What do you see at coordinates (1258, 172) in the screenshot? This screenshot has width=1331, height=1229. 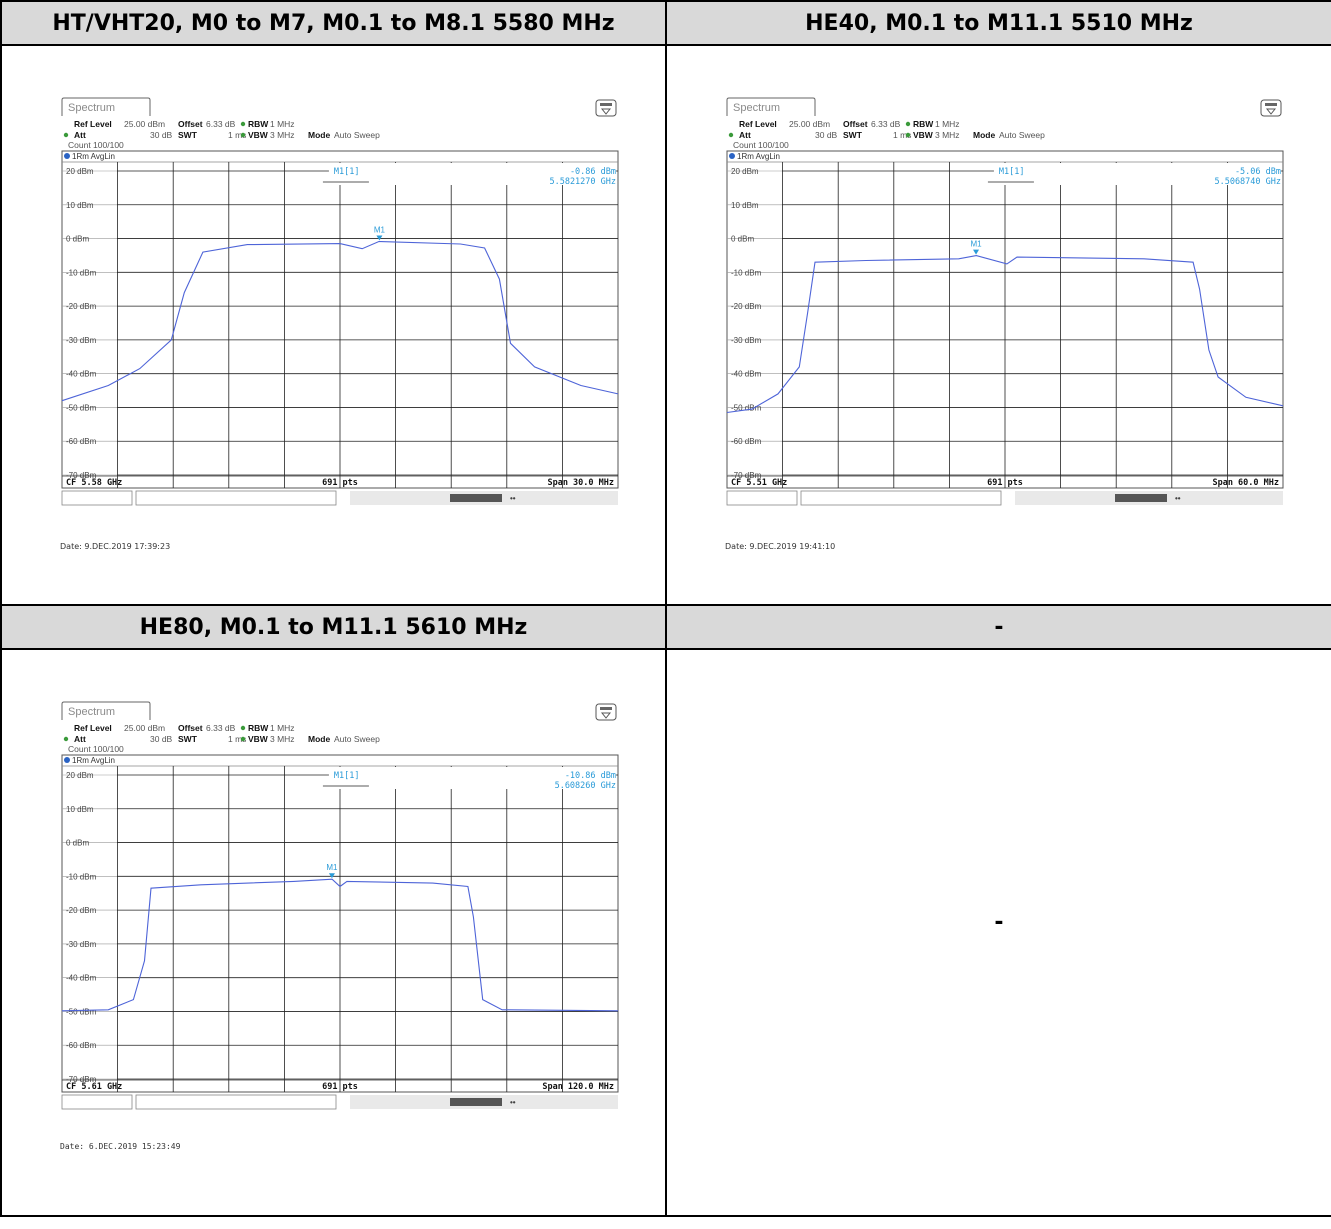 I see `marker-readout-level: -5.06 dBm` at bounding box center [1258, 172].